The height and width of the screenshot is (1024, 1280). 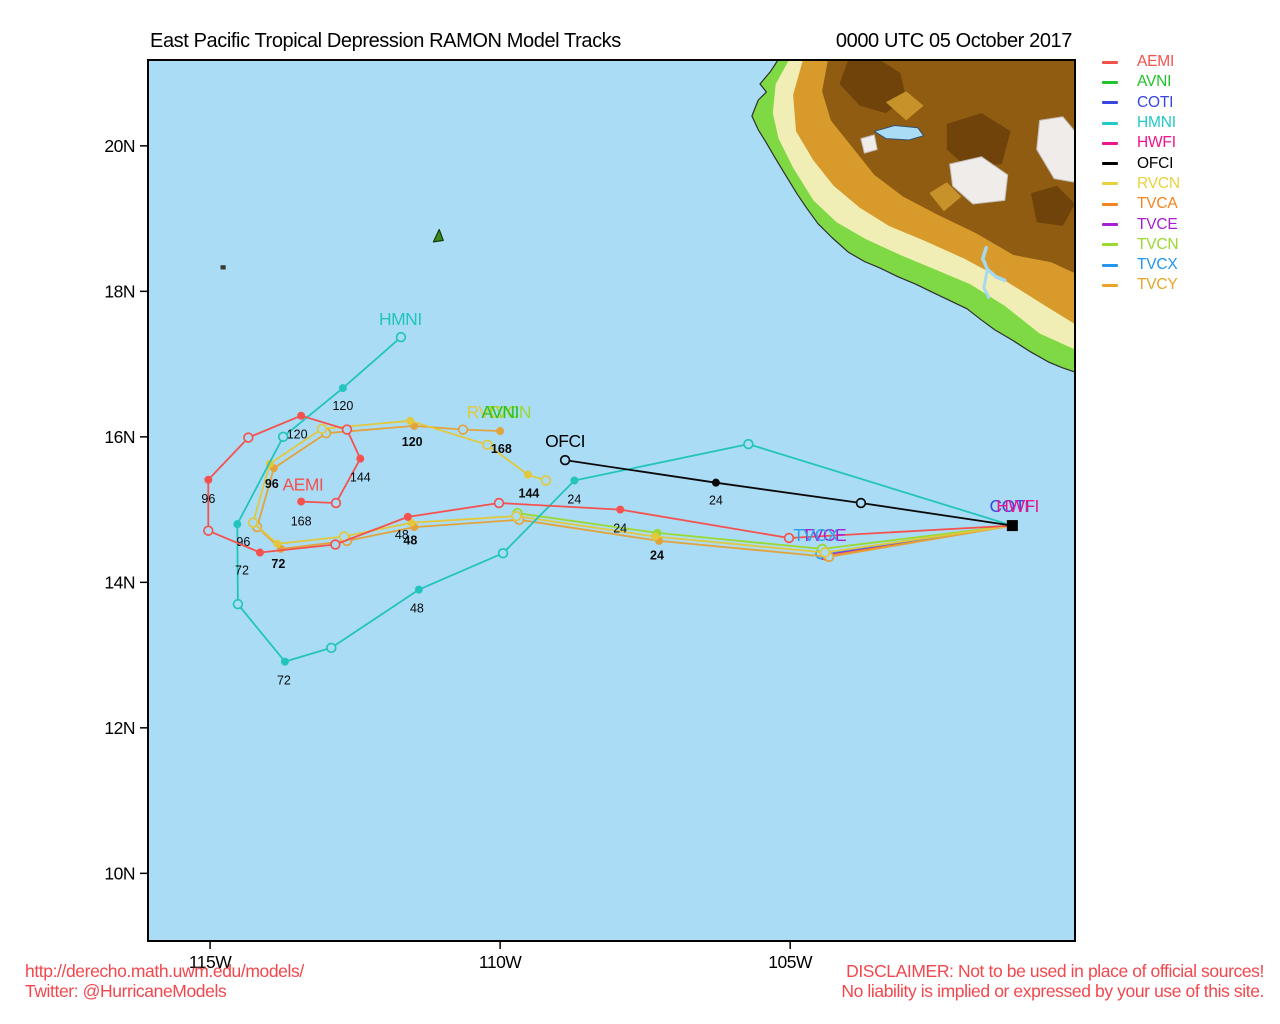 I want to click on legend-item-HWFI: HWFI, so click(x=1141, y=143).